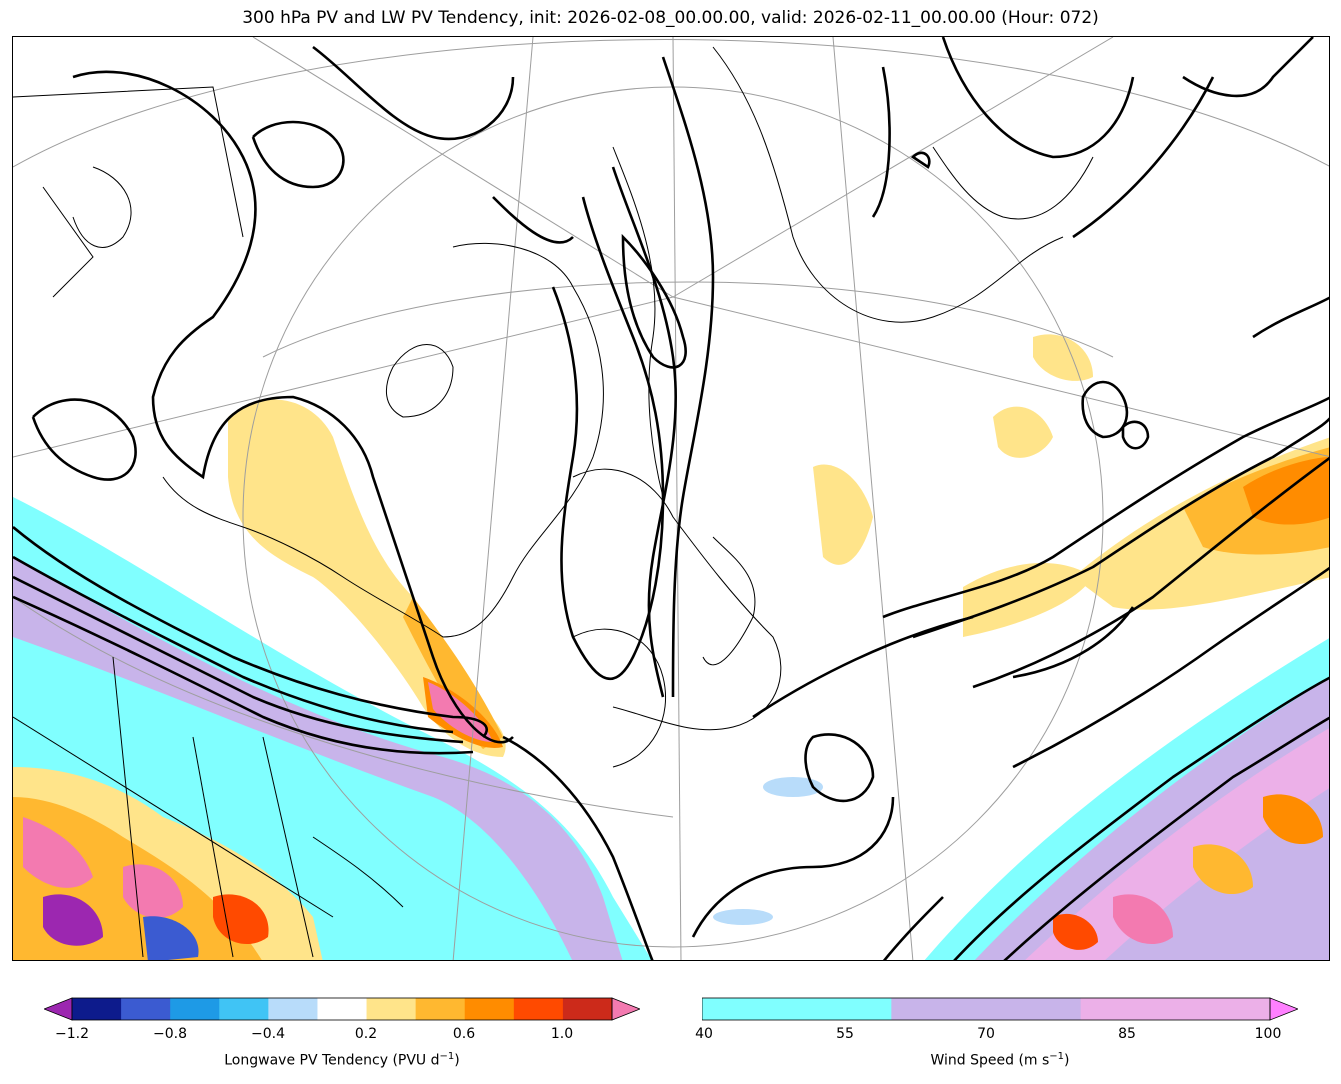 Image resolution: width=1341 pixels, height=1084 pixels. I want to click on pv-tick-1: −1.2, so click(72, 1034).